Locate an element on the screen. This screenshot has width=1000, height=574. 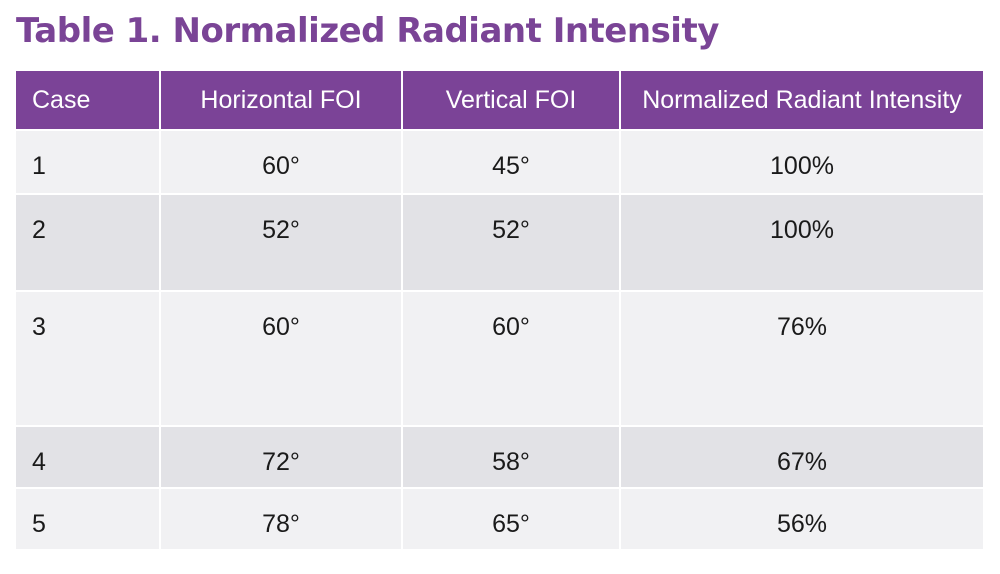
cell-normalized-radiant-intensity: 56% is located at coordinates (802, 520).